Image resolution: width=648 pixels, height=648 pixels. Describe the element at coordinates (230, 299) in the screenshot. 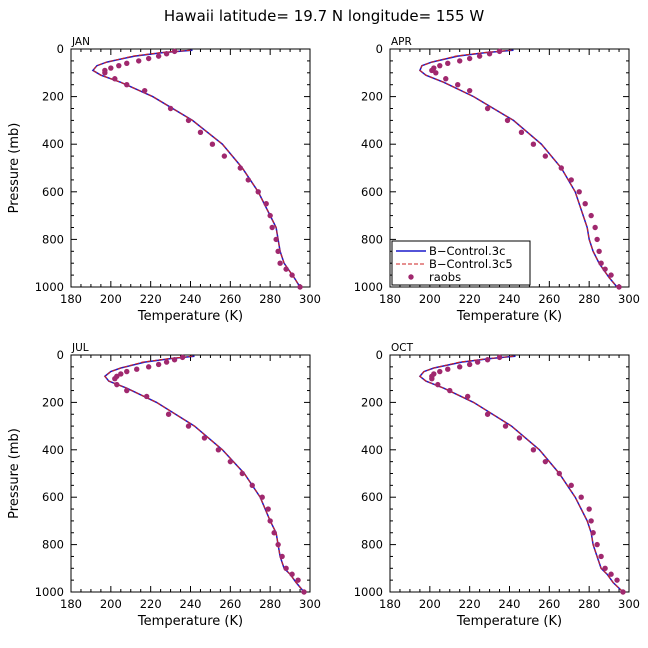

I see `x-tick-label: 260` at that location.